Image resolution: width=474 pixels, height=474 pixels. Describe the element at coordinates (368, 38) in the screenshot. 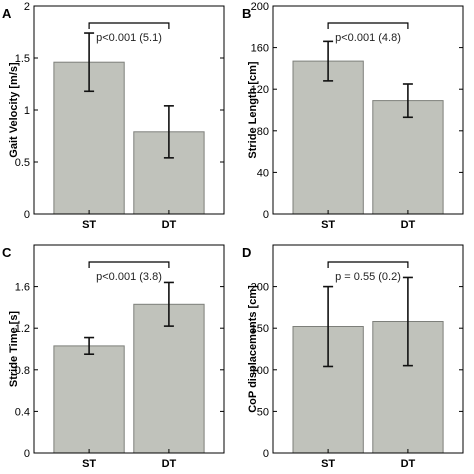

I see `significance-annotation: p<0.001 (4.8)` at that location.